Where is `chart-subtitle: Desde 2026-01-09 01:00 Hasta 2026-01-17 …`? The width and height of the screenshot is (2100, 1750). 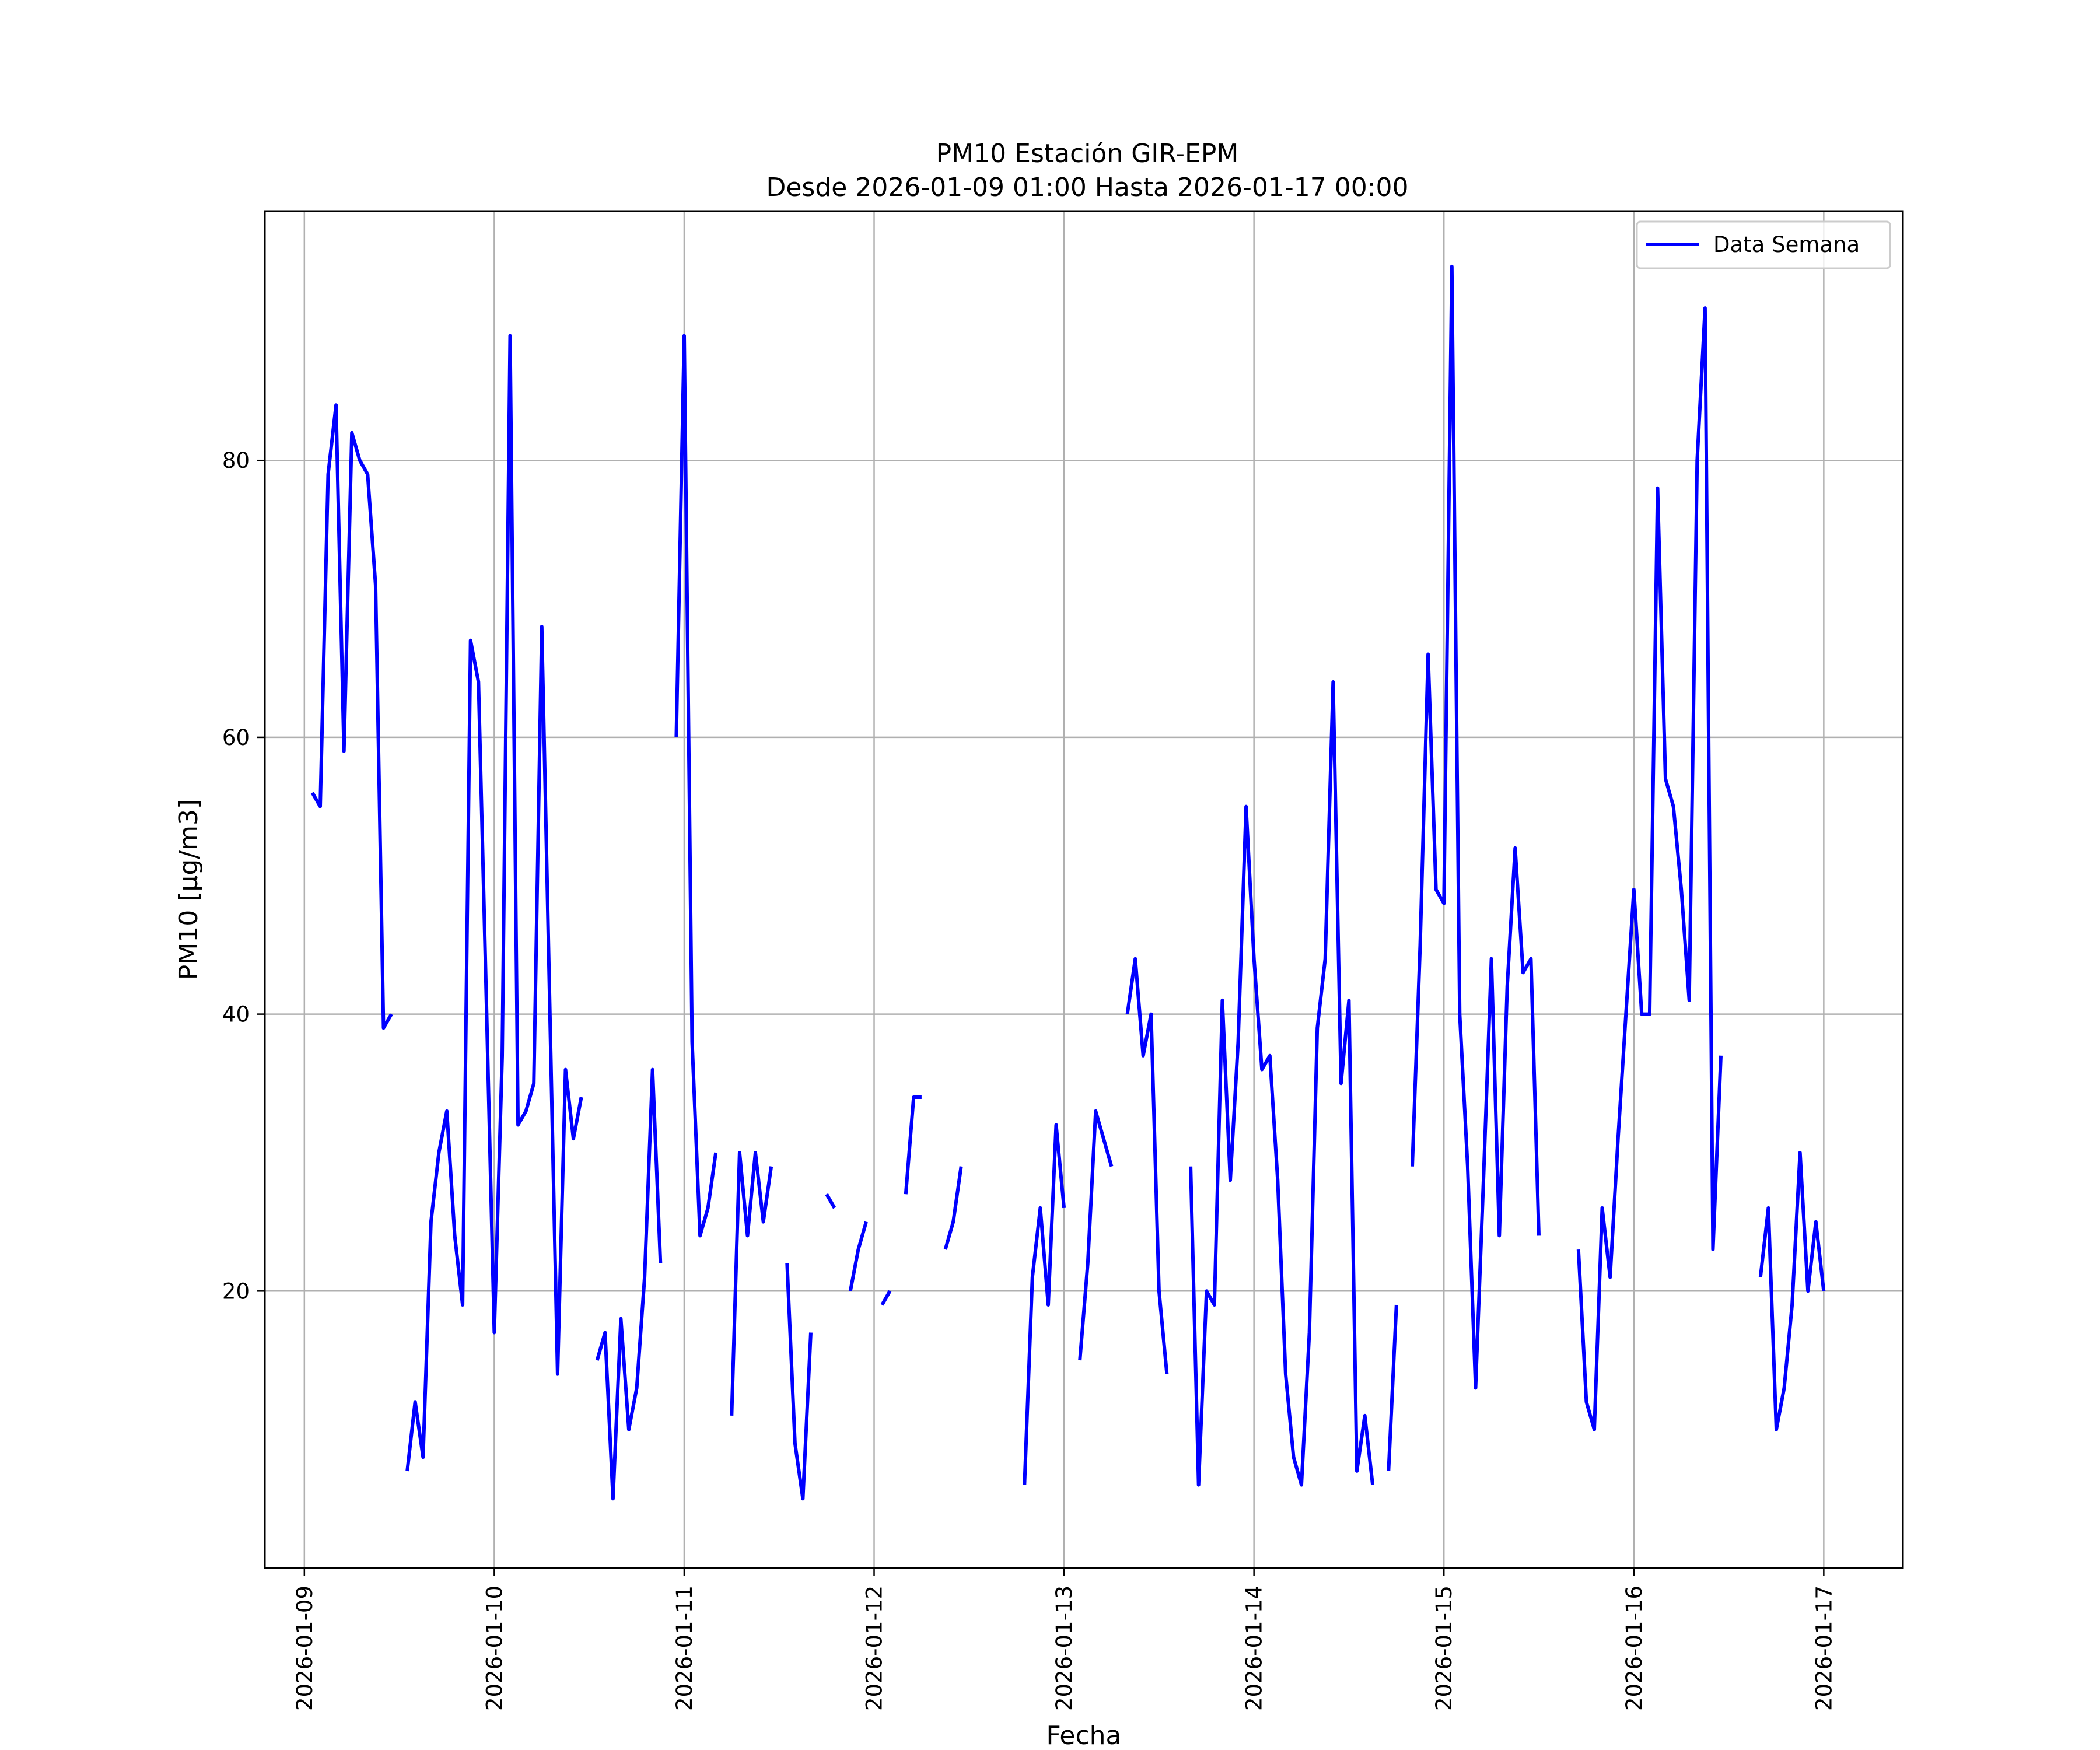
chart-subtitle: Desde 2026-01-09 01:00 Hasta 2026-01-17 … is located at coordinates (1087, 187).